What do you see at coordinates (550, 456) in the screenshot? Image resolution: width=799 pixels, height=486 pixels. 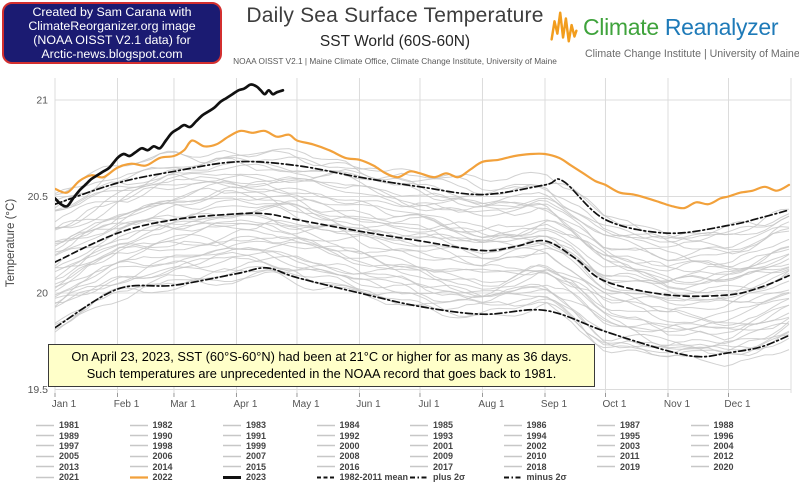 I see `legend-item-2010: 2010` at bounding box center [550, 456].